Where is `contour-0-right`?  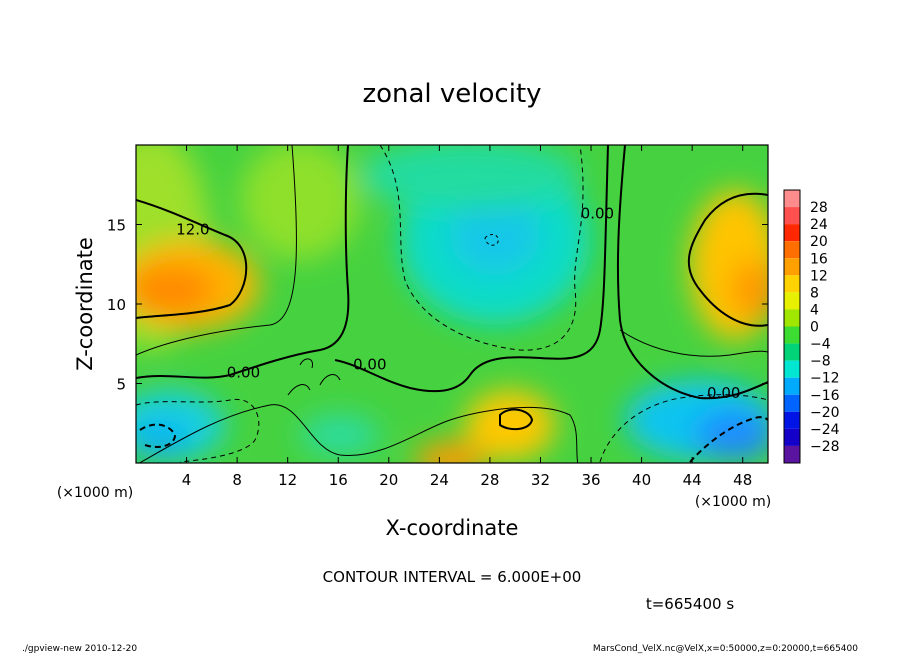 contour-0-right is located at coordinates (692, 272).